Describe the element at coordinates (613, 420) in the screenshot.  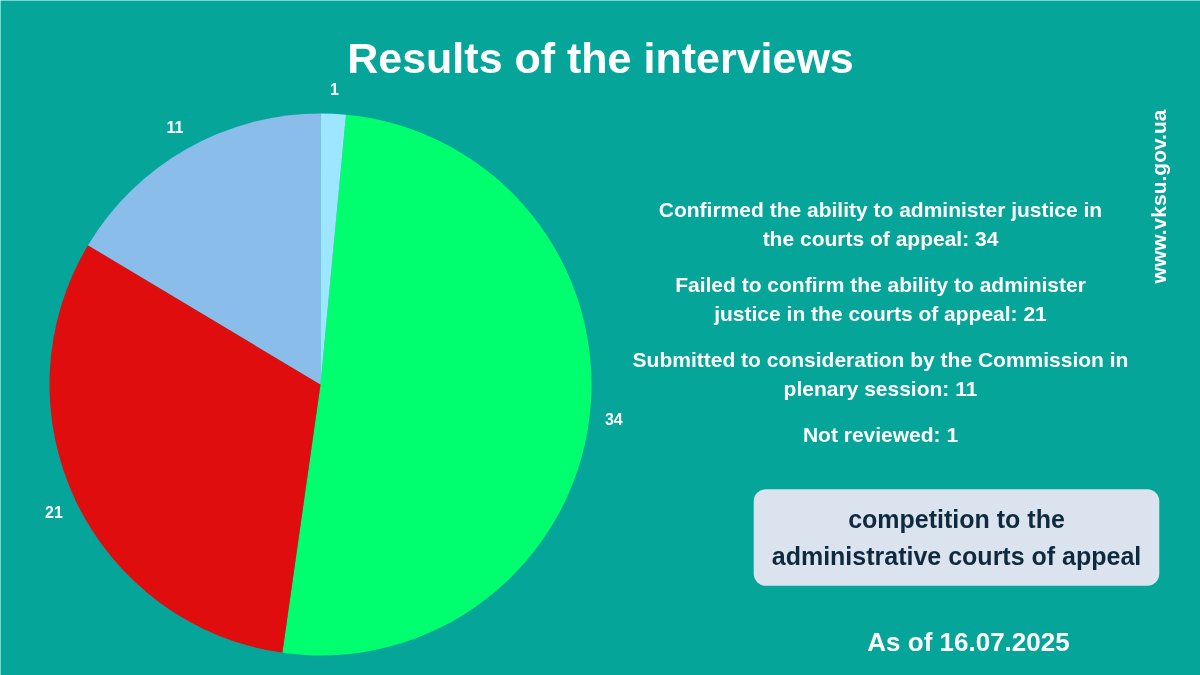
I see `data-label: 34` at that location.